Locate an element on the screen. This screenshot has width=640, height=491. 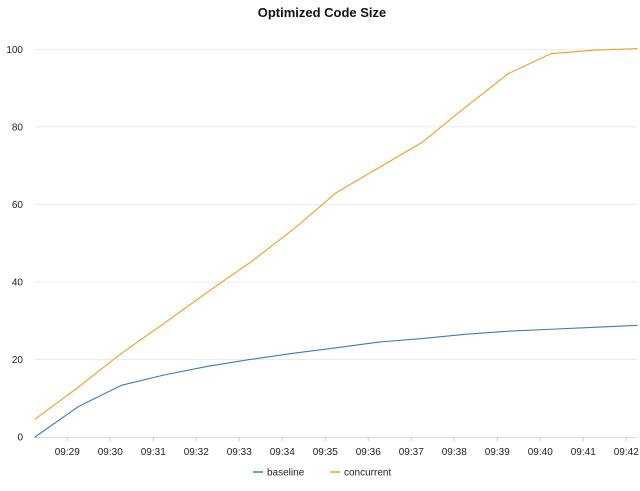
x-tick-label: 09:33 is located at coordinates (239, 452).